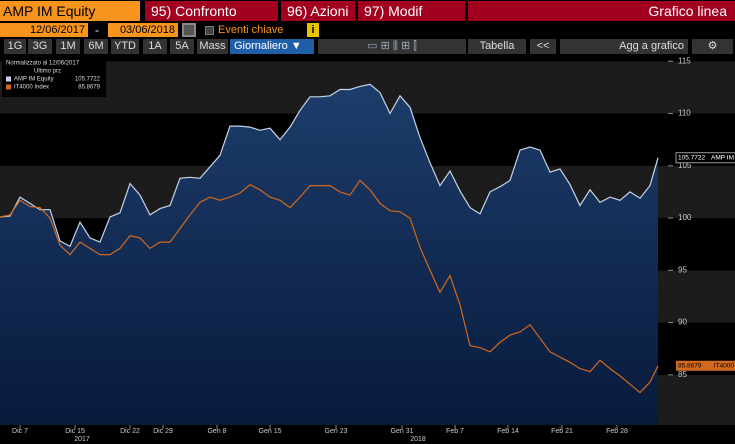  What do you see at coordinates (189, 30) in the screenshot?
I see `calendar-icon` at bounding box center [189, 30].